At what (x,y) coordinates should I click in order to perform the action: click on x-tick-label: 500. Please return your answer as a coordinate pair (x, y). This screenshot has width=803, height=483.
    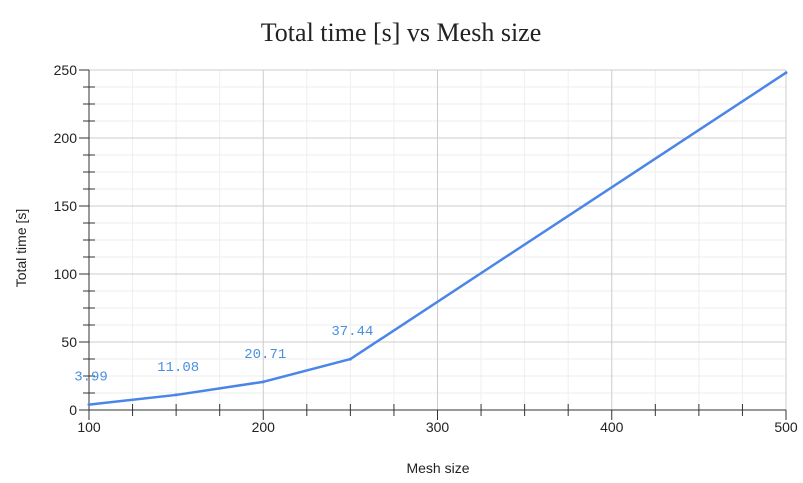
    Looking at the image, I should click on (786, 427).